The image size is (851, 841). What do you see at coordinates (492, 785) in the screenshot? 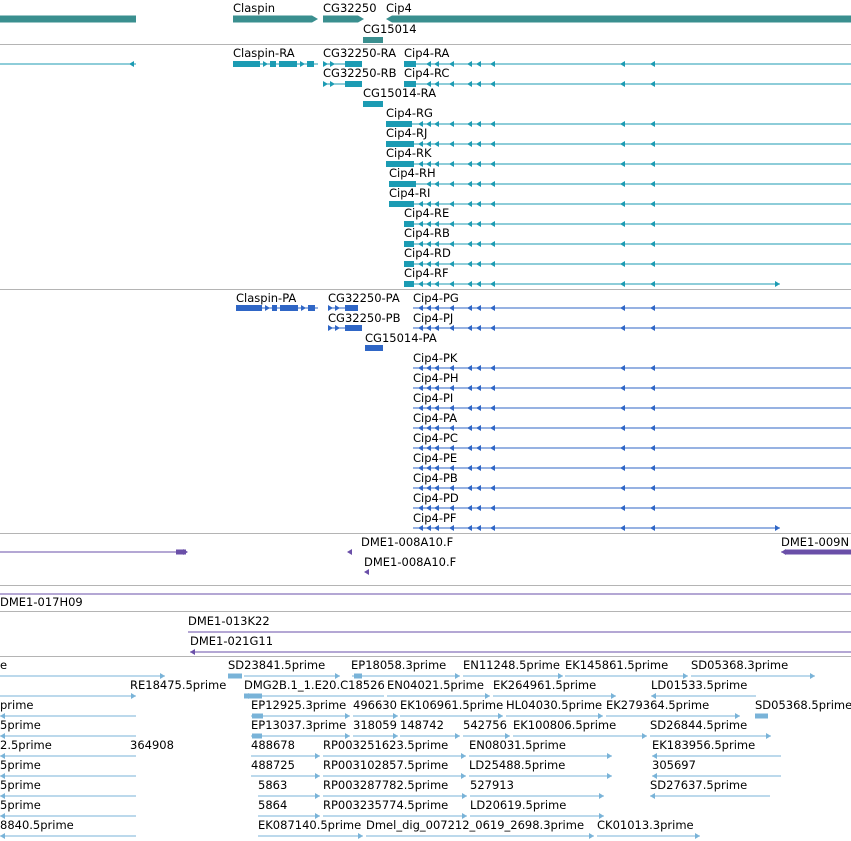
I see `est-label: 527913` at bounding box center [492, 785].